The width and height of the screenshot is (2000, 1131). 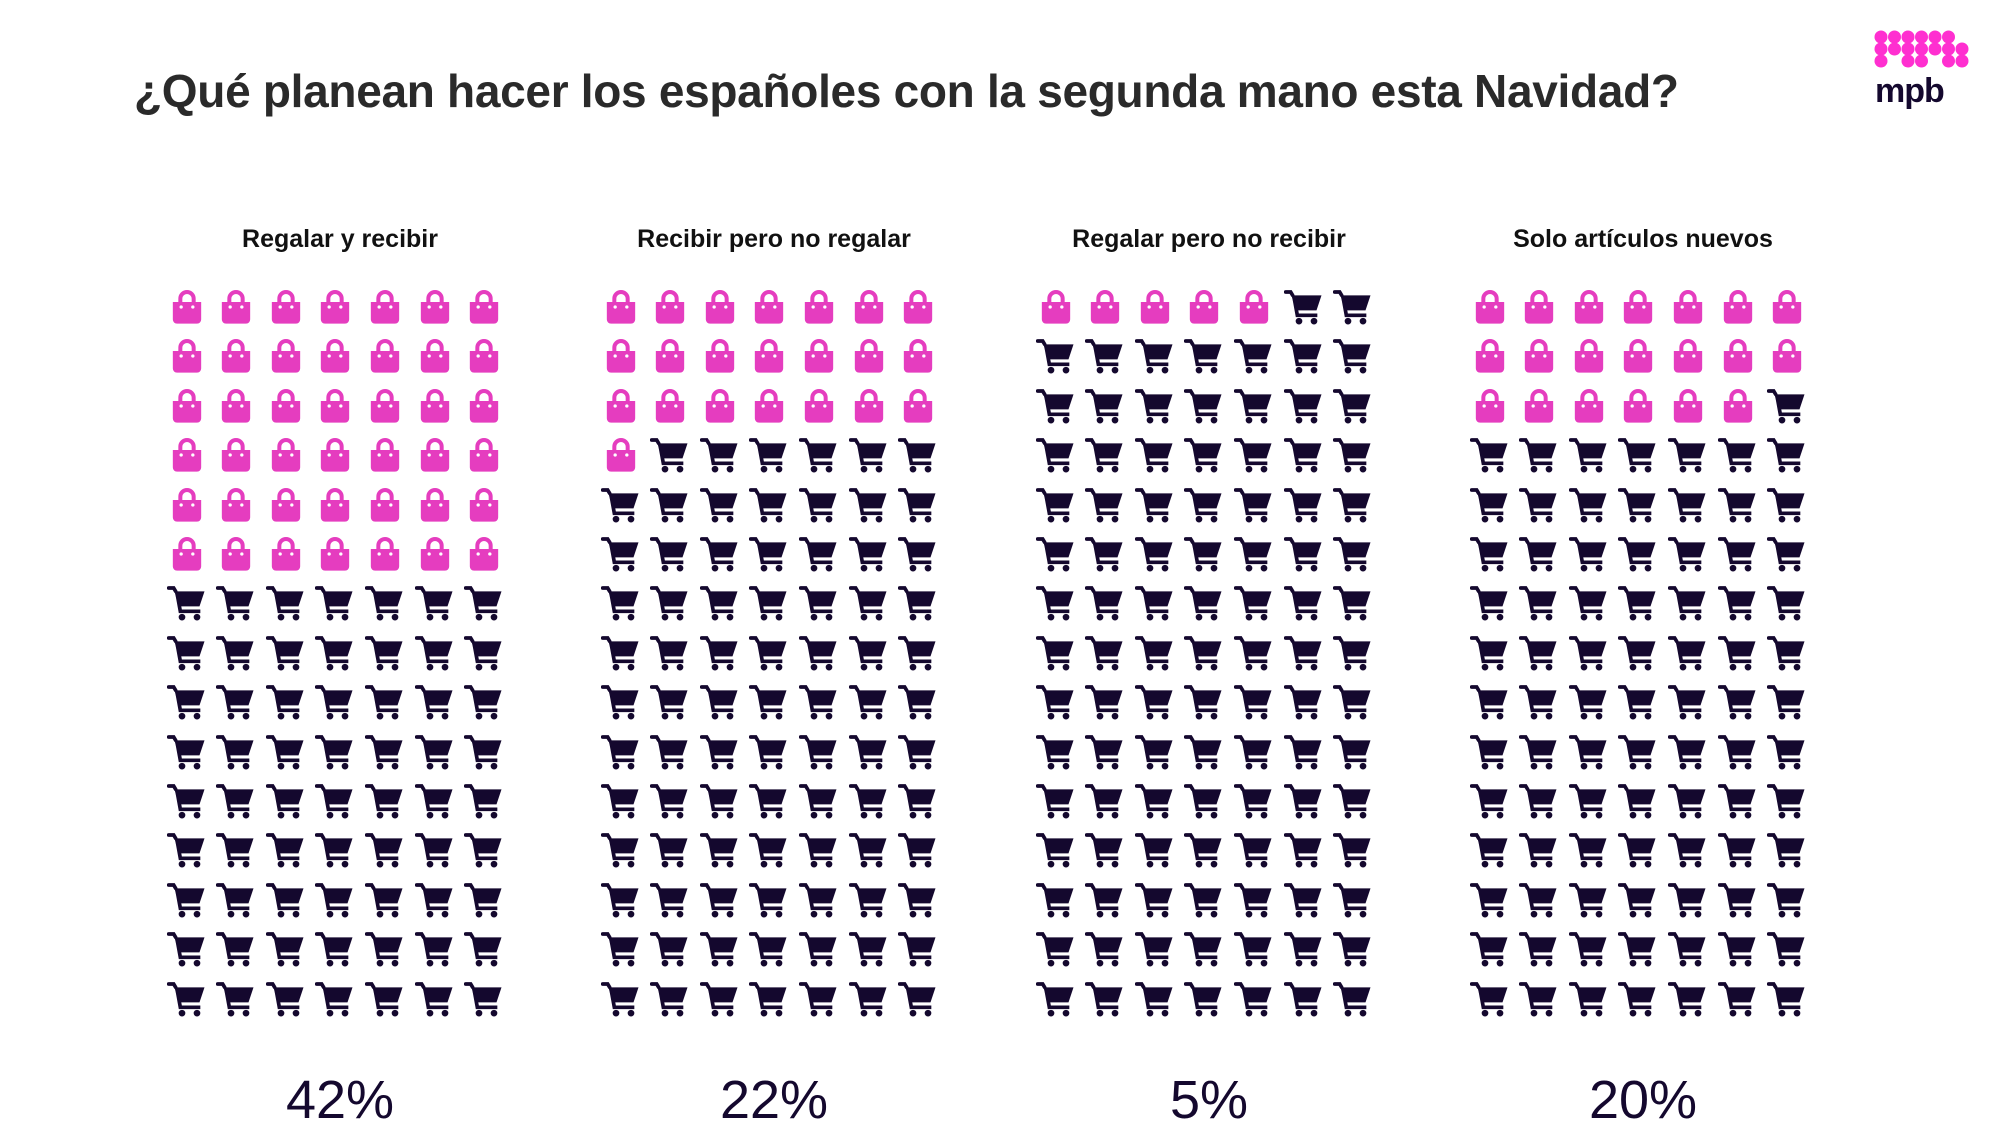 What do you see at coordinates (1643, 1100) in the screenshot?
I see `percentage-label: 20%` at bounding box center [1643, 1100].